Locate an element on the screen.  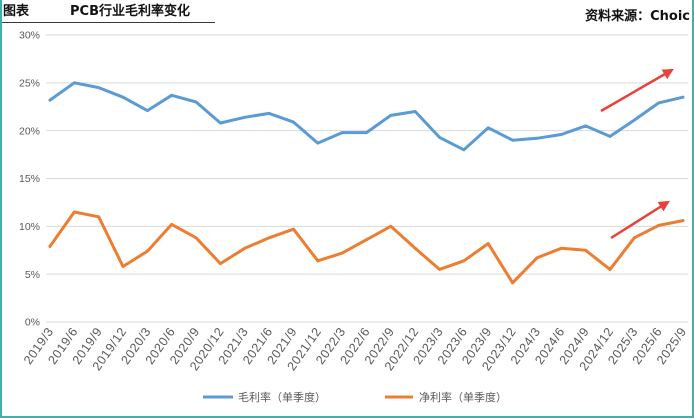
chart-title: PCB行业毛利率变化 is located at coordinates (130, 11).